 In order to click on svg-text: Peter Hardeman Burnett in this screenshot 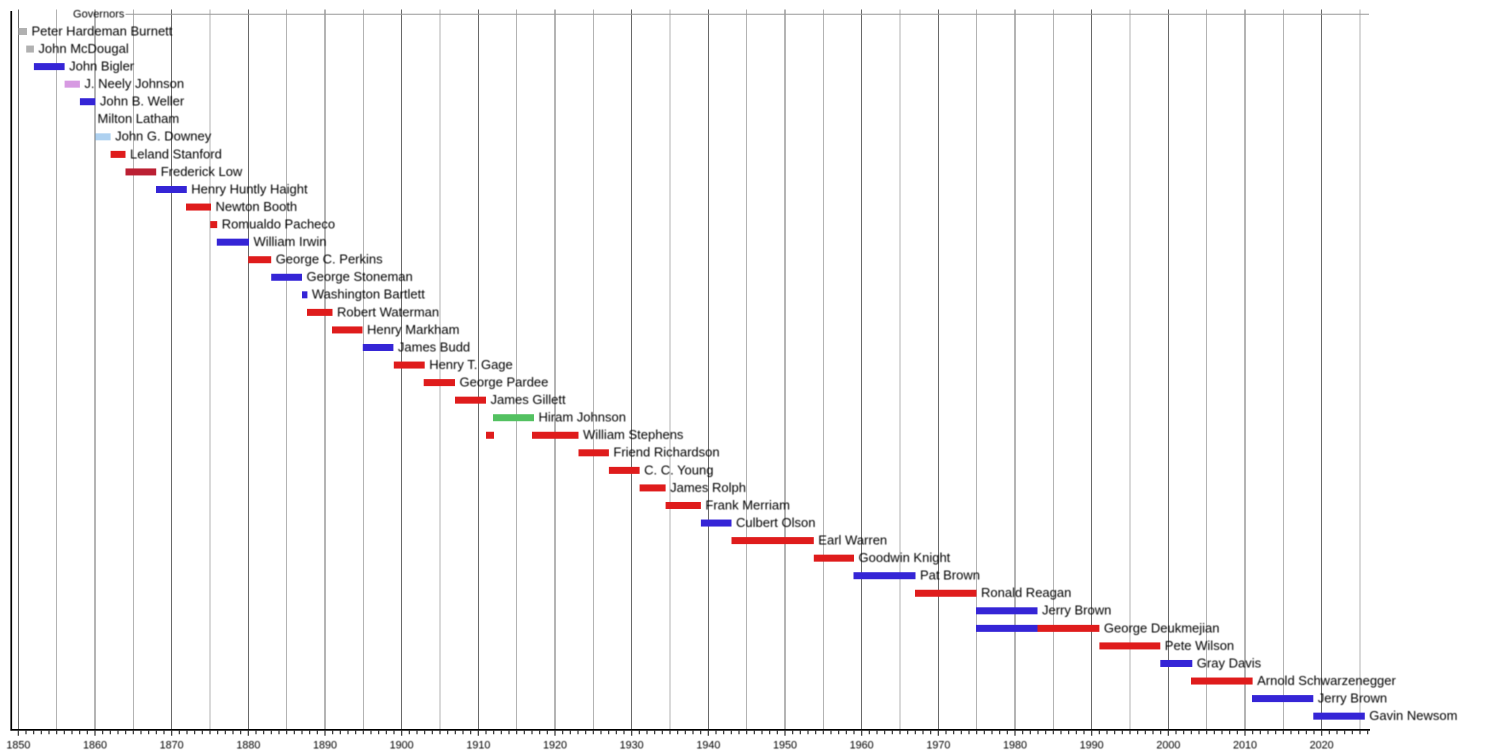, I will do `click(102, 30)`.